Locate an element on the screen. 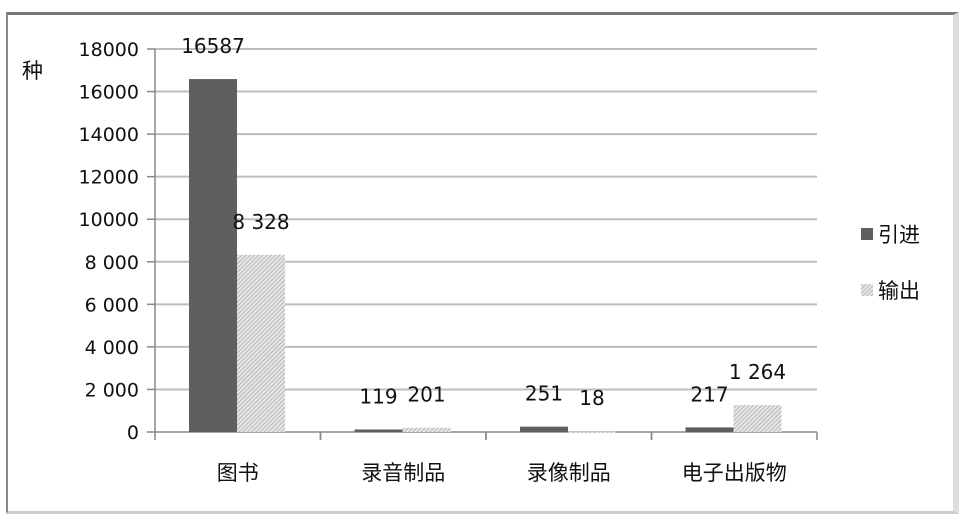 This screenshot has height=528, width=977. data-label: 1 264 is located at coordinates (757, 372).